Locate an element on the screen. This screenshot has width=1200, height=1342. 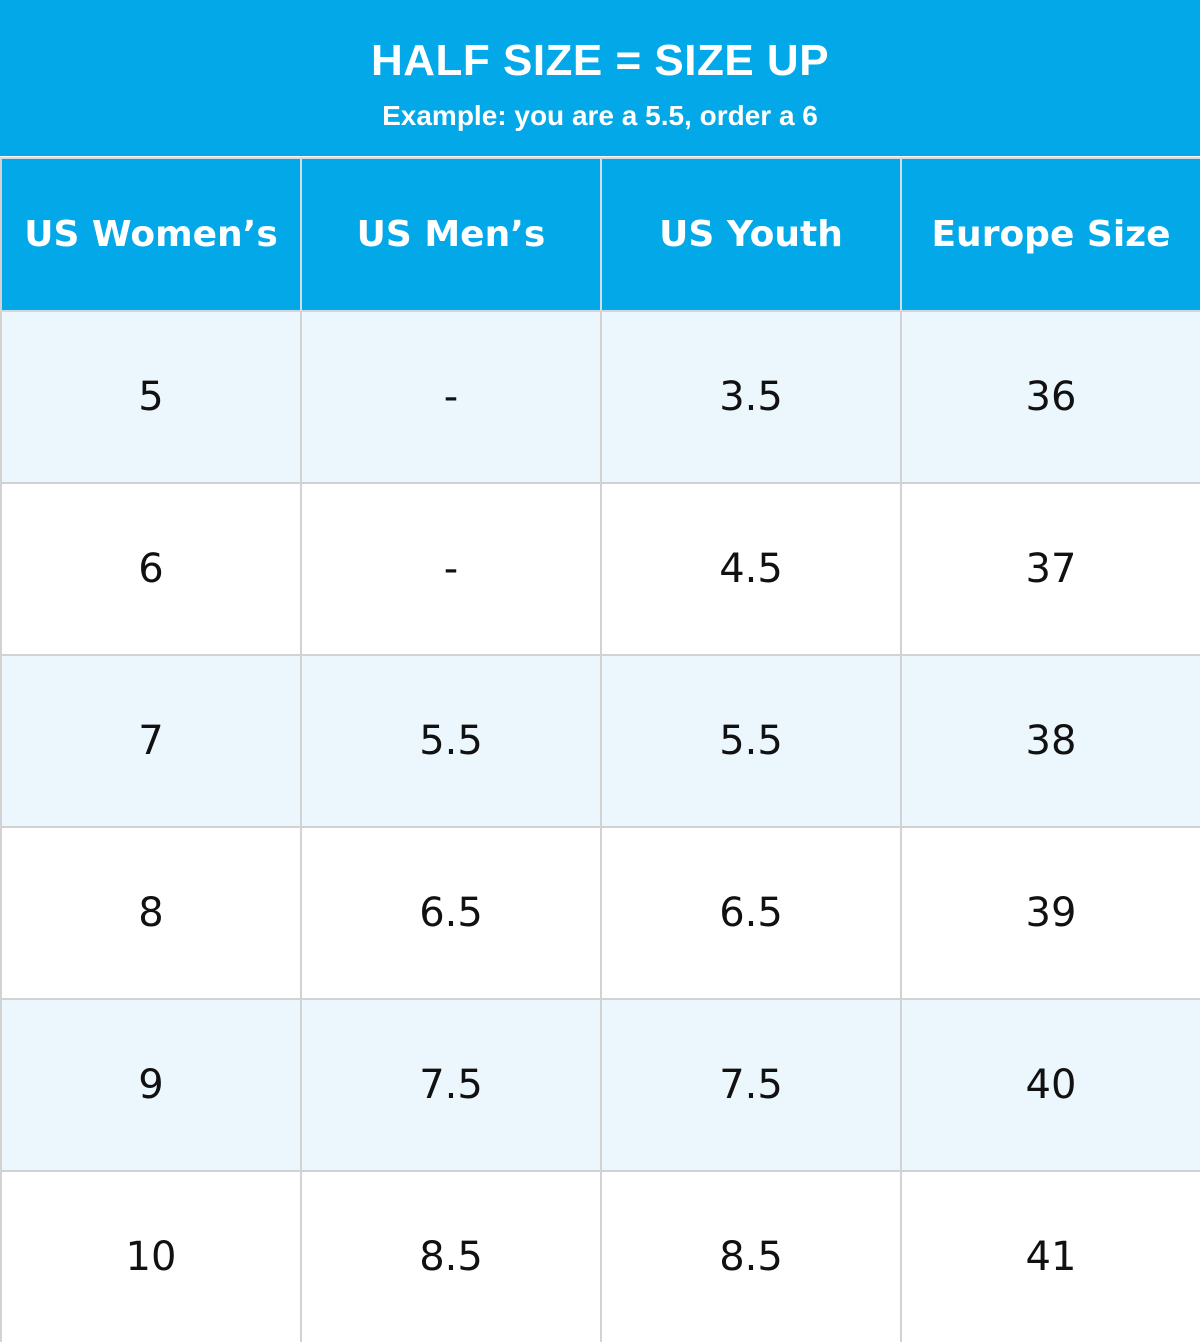
cell-us-mens: 7.5 is located at coordinates (451, 1085).